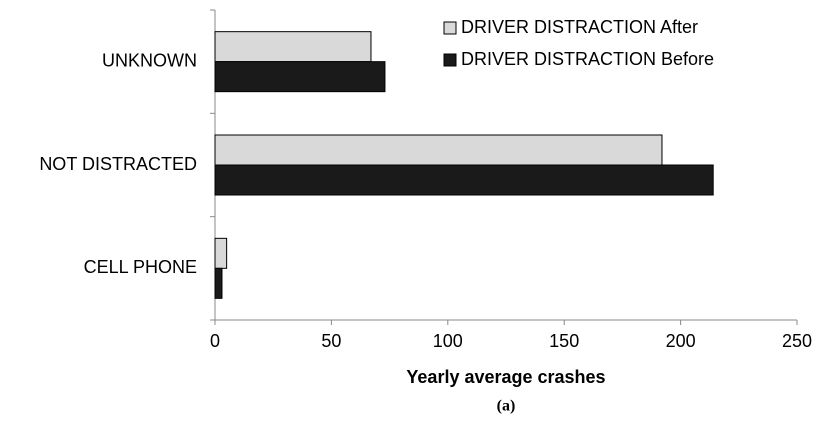 The image size is (817, 422). Describe the element at coordinates (579, 27) in the screenshot. I see `legend-label: DRIVER DISTRACTION After` at that location.